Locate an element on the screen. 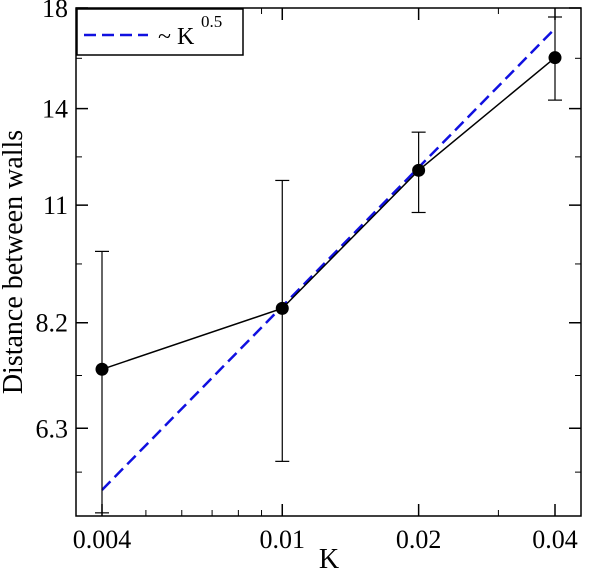 This screenshot has width=598, height=572. x-tick-label: 0.04 is located at coordinates (555, 539).